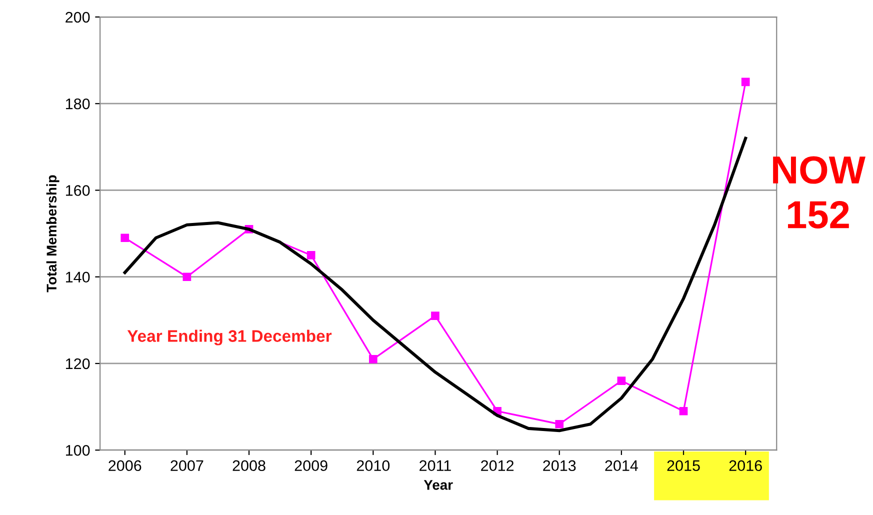 This screenshot has width=873, height=515. Describe the element at coordinates (125, 466) in the screenshot. I see `x-tick-label: 2006` at that location.